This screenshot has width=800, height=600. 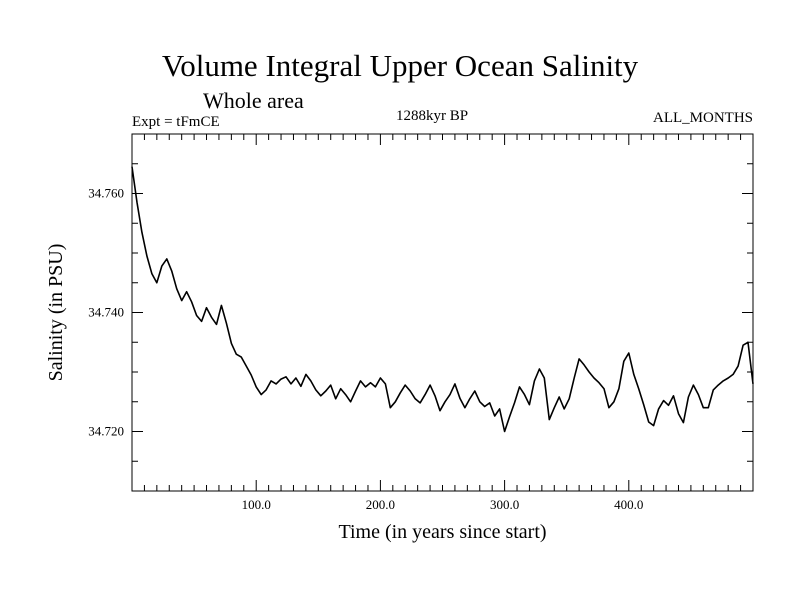 What do you see at coordinates (106, 193) in the screenshot?
I see `y-tick-label: 34.760` at bounding box center [106, 193].